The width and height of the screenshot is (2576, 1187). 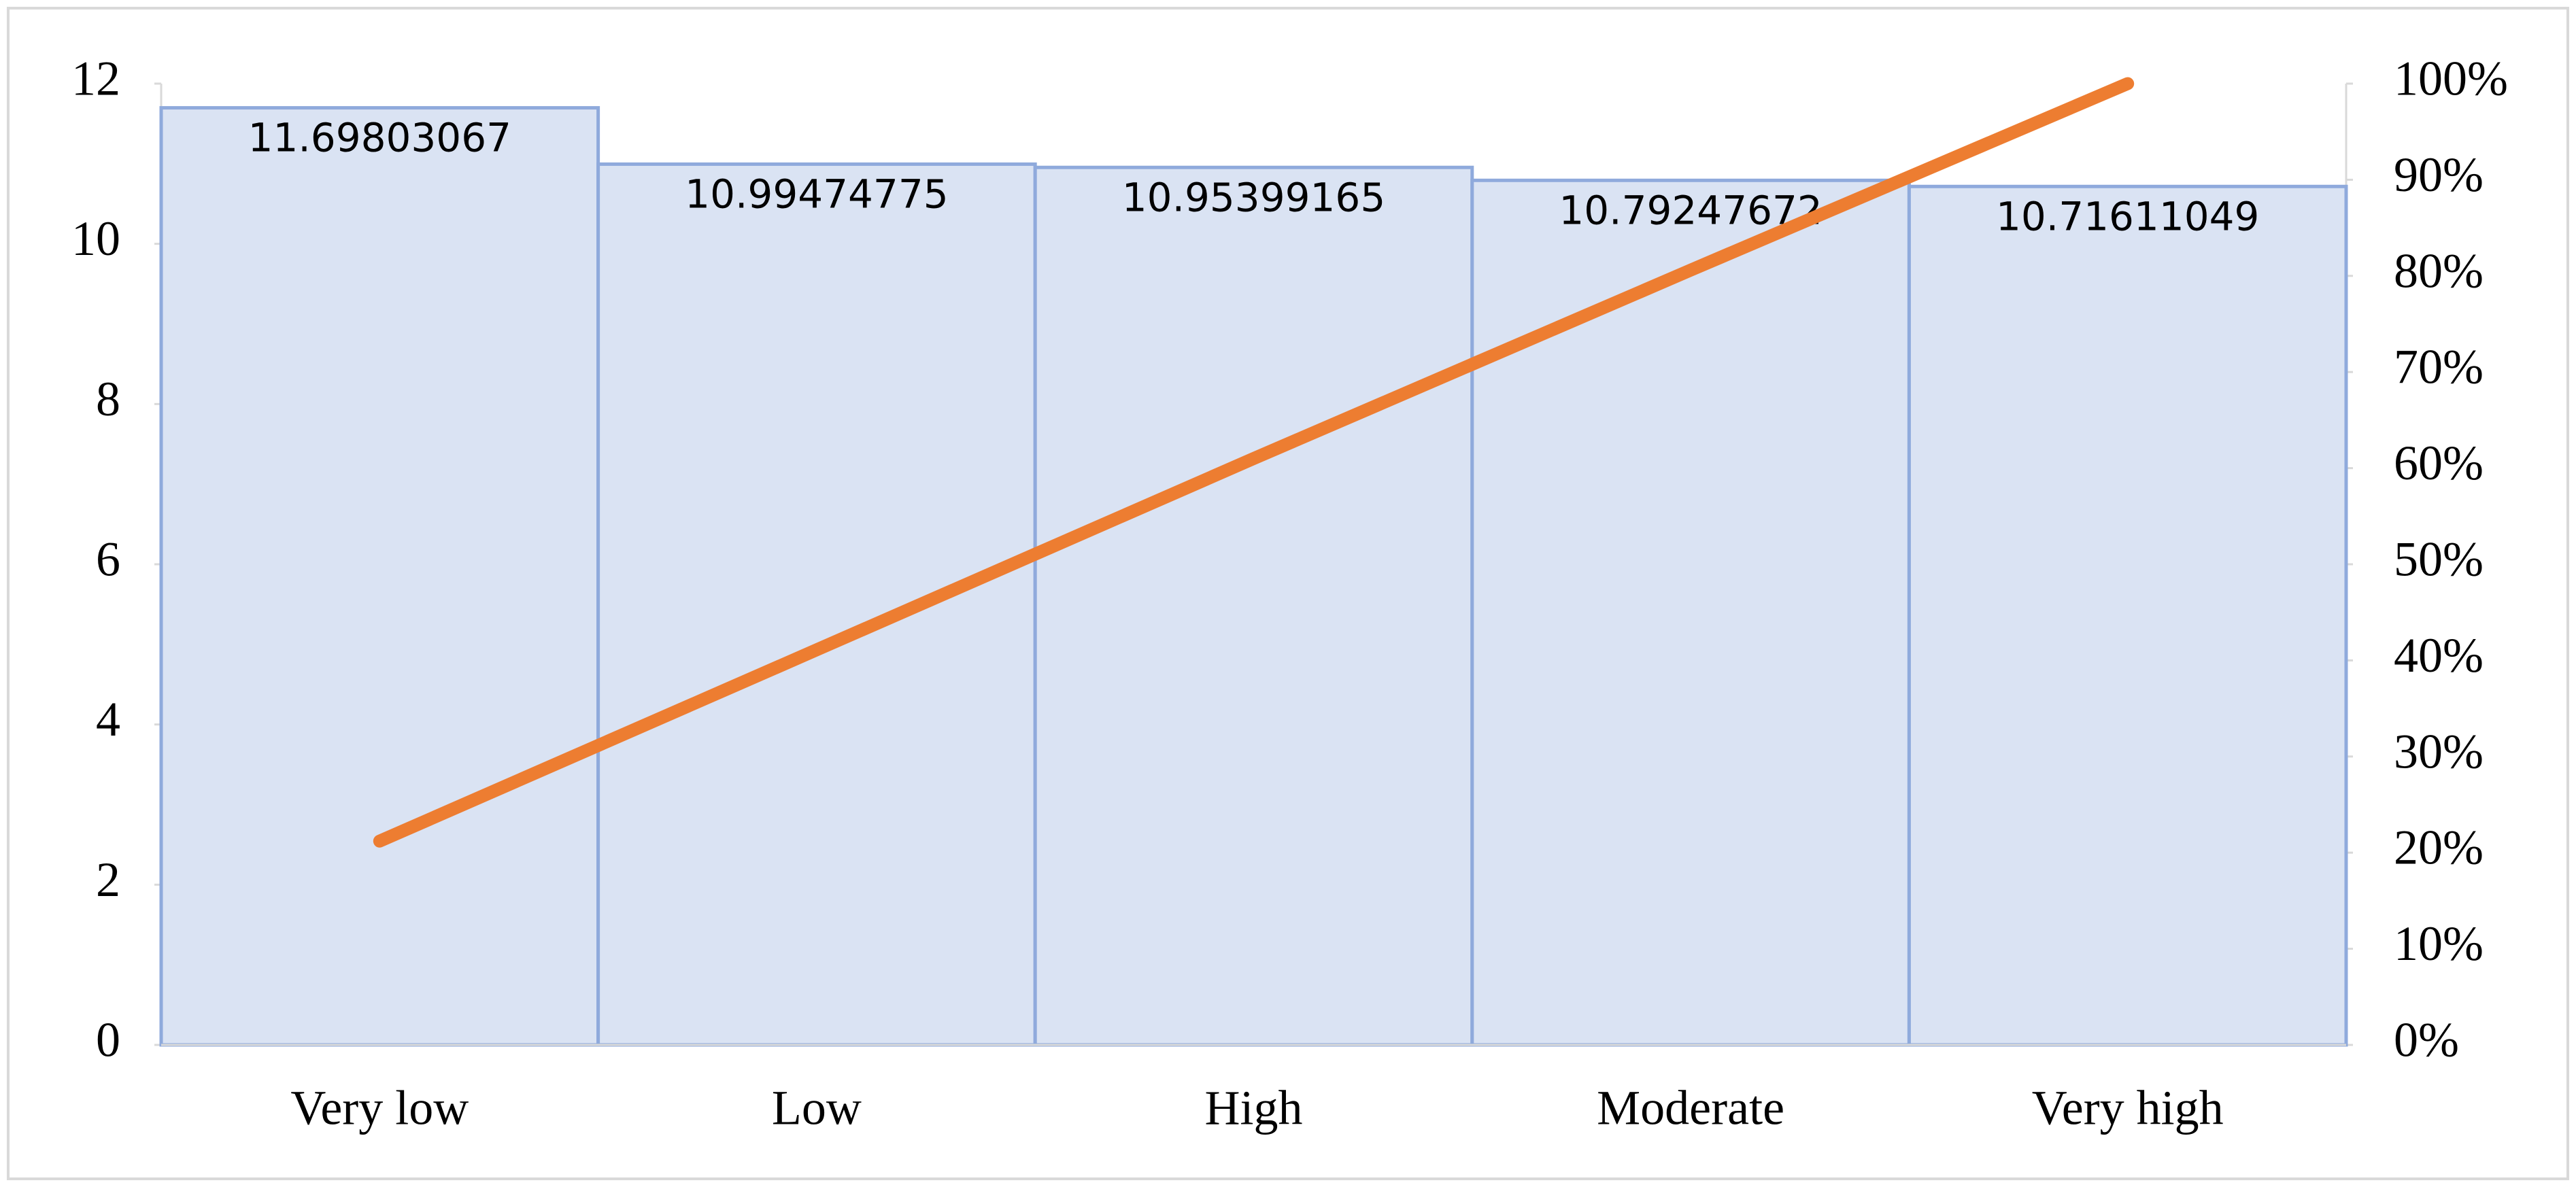 What do you see at coordinates (95, 79) in the screenshot?
I see `y-tick-label: 12` at bounding box center [95, 79].